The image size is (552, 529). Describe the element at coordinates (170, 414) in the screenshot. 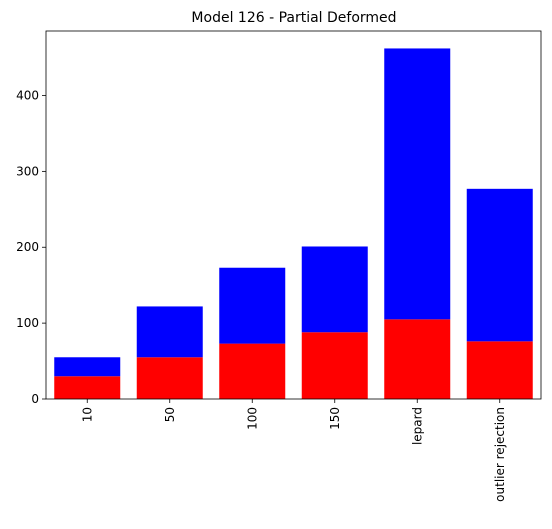

I see `x-tick-label-1: 50` at that location.